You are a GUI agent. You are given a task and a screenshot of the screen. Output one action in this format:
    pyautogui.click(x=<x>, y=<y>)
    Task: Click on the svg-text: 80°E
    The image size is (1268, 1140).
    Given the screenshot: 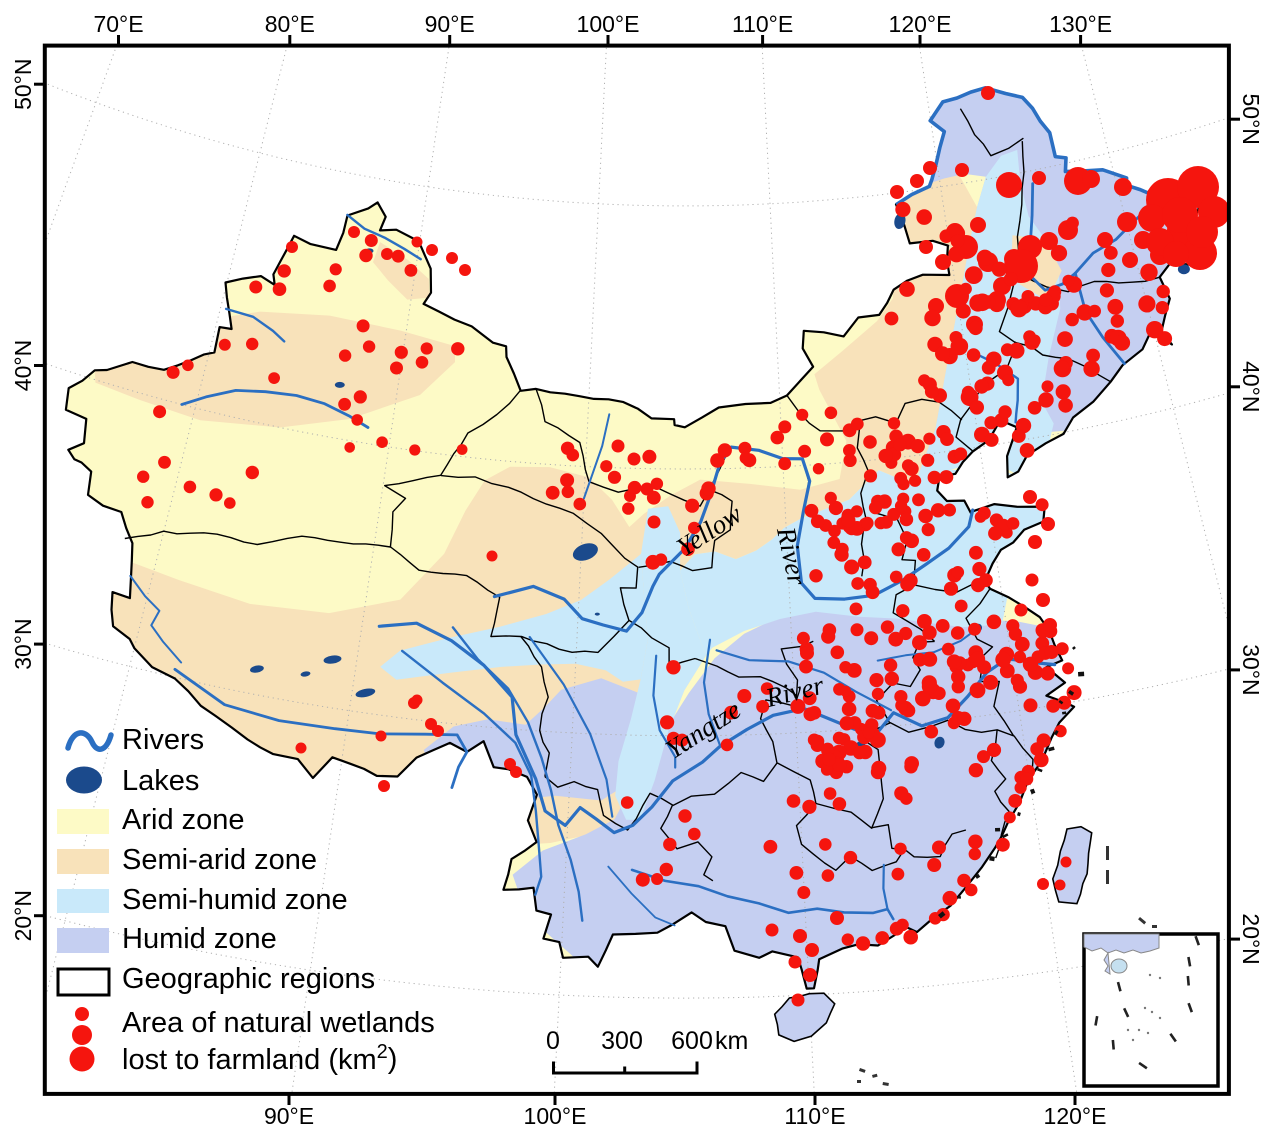 What is the action you would take?
    pyautogui.click(x=290, y=24)
    